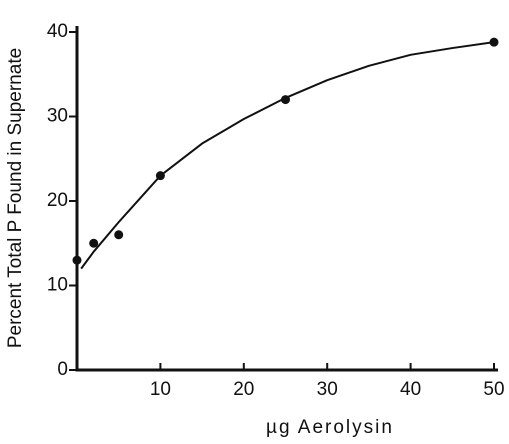 This screenshot has height=444, width=509. I want to click on y-tick-label: 20, so click(57, 200).